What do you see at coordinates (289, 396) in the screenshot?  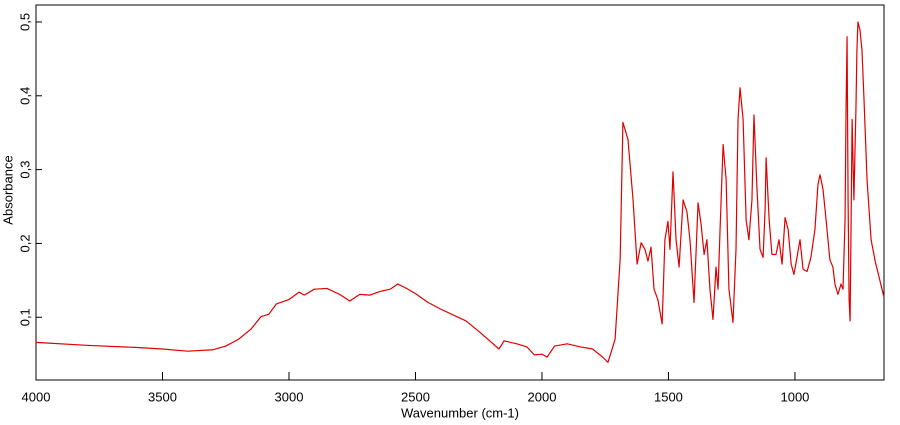 I see `x-tick-label: 3000` at bounding box center [289, 396].